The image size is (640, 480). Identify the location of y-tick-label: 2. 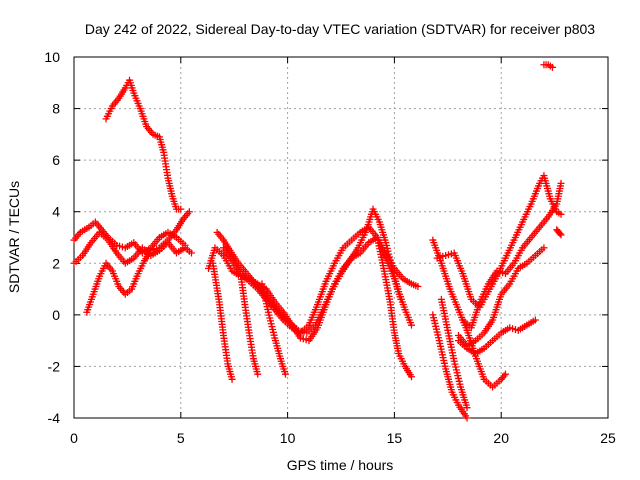
(56, 263).